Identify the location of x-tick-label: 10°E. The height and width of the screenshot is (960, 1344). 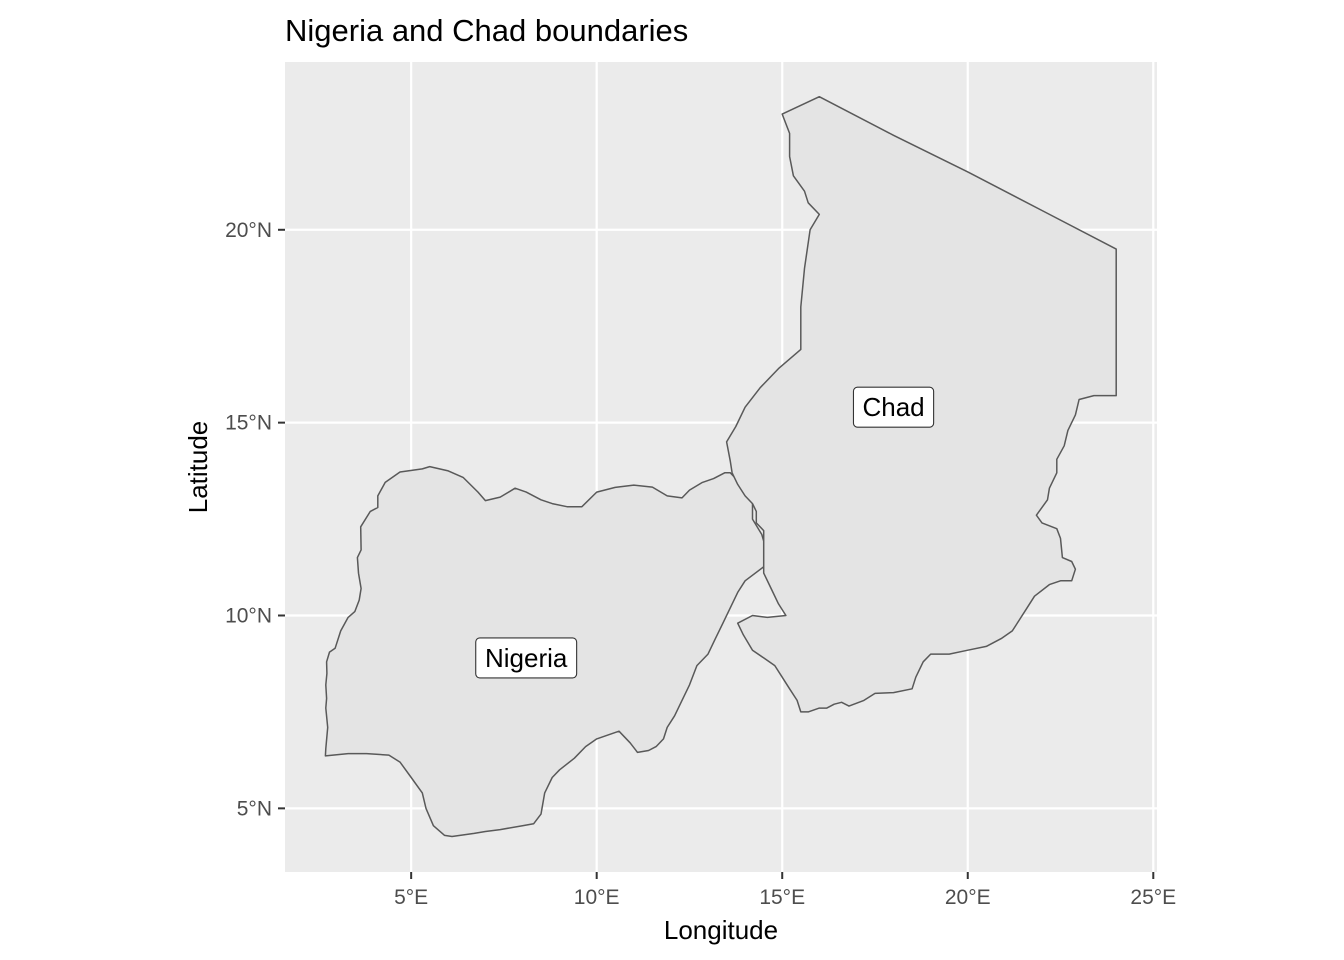
(597, 897).